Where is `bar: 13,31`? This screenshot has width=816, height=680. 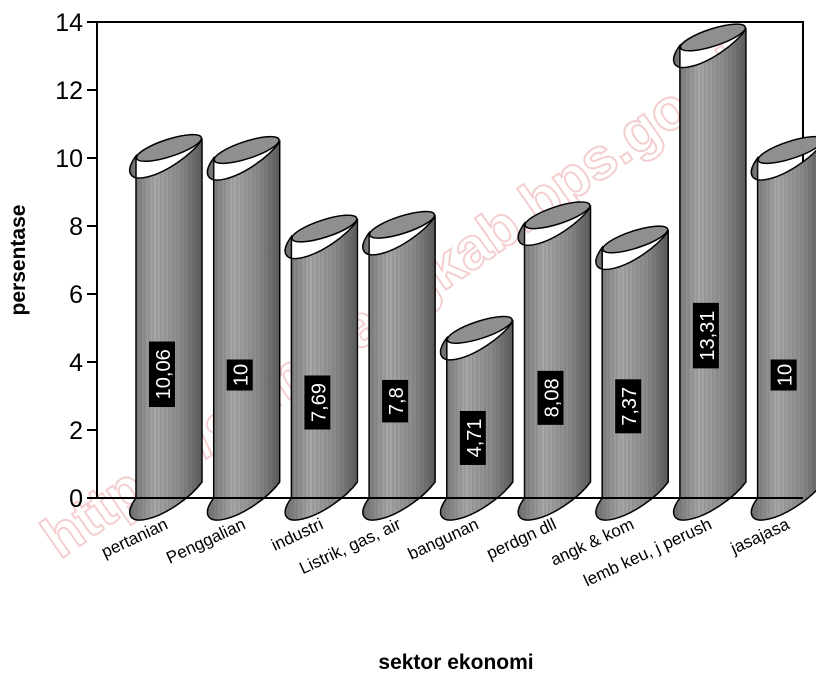 bar: 13,31 is located at coordinates (709, 272).